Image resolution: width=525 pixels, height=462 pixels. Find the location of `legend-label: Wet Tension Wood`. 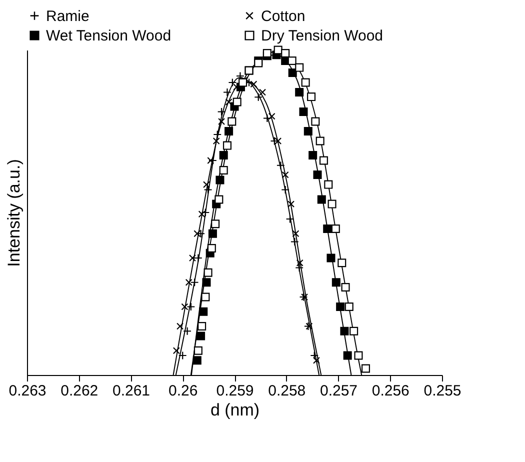

legend-label: Wet Tension Wood is located at coordinates (109, 36).